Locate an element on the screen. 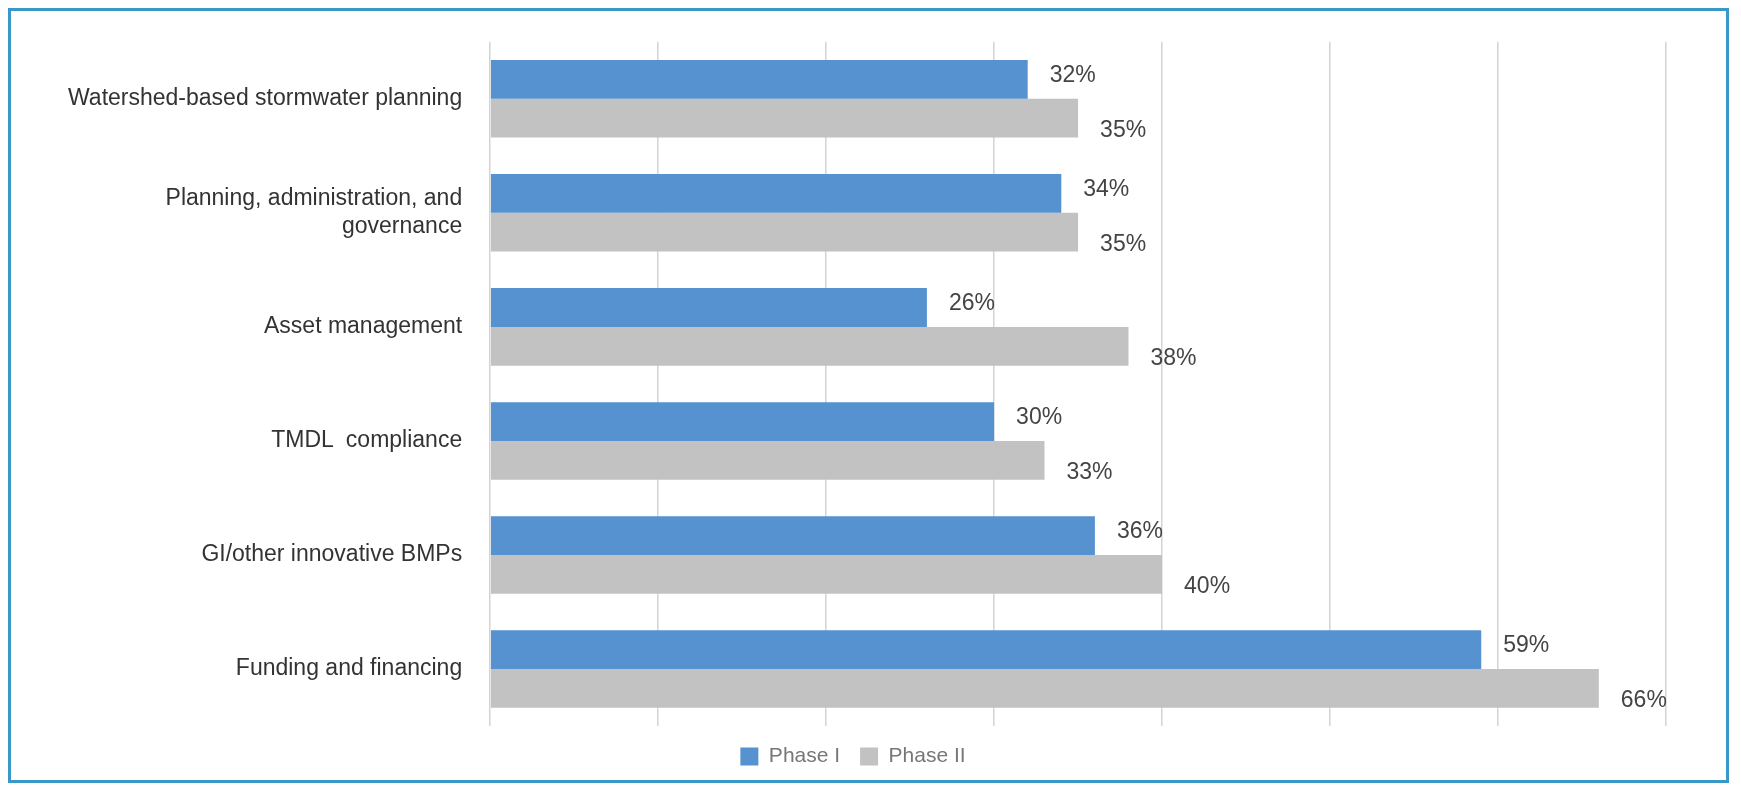  data-label: 32% is located at coordinates (1072, 73).